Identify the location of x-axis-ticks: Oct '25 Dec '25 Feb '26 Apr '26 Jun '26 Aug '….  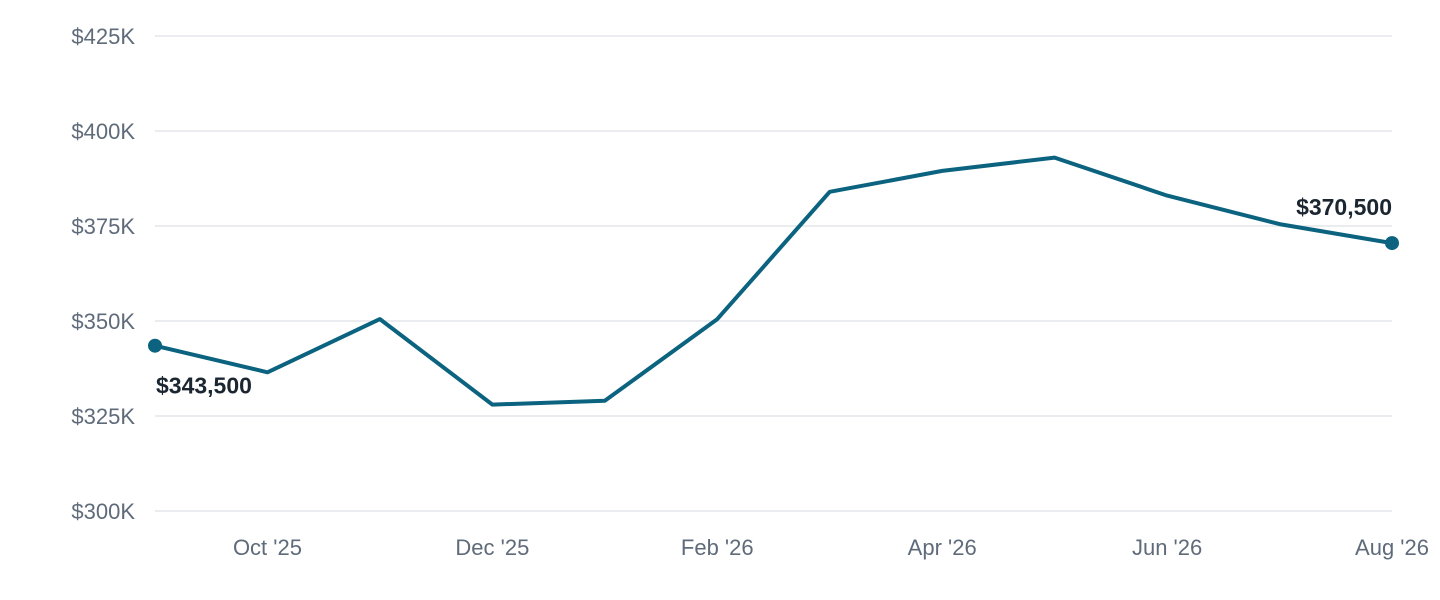
(831, 547).